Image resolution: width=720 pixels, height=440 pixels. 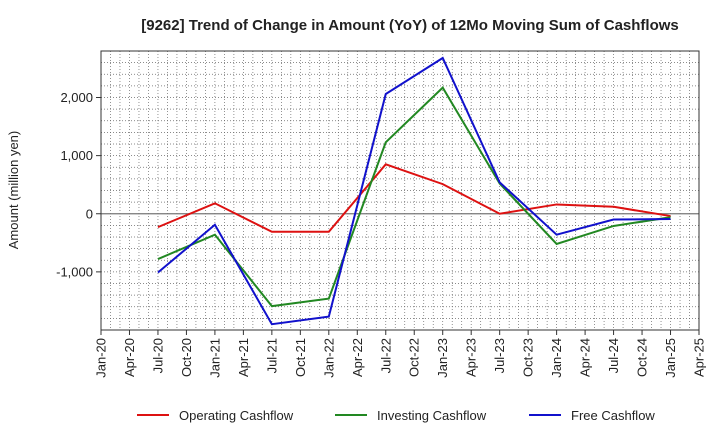 What do you see at coordinates (585, 357) in the screenshot?
I see `x-tick-label: Apr-24` at bounding box center [585, 357].